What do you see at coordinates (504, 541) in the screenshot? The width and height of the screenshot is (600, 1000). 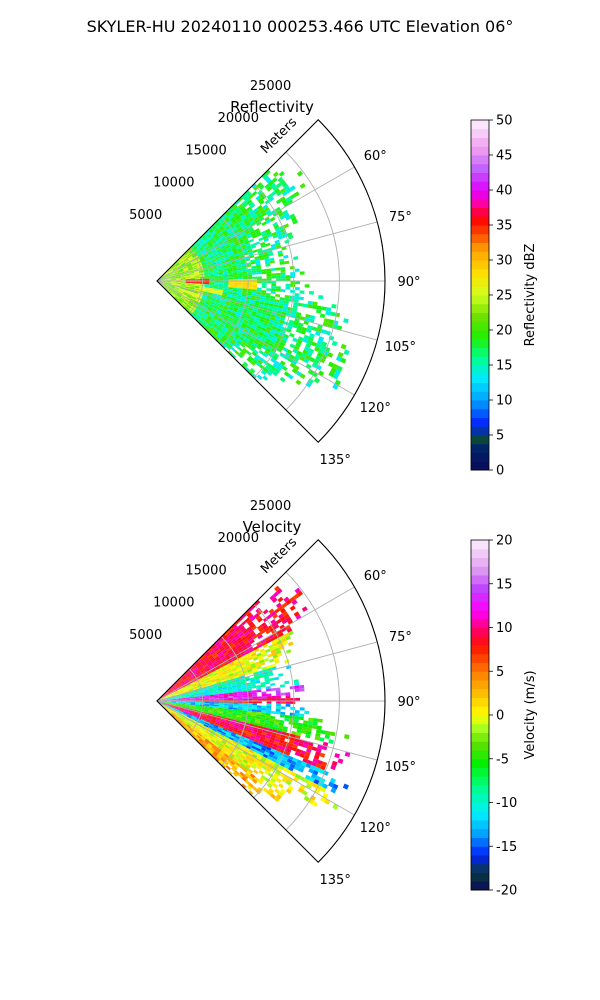 I see `velocity-colorbar-tick-label: 20` at bounding box center [504, 541].